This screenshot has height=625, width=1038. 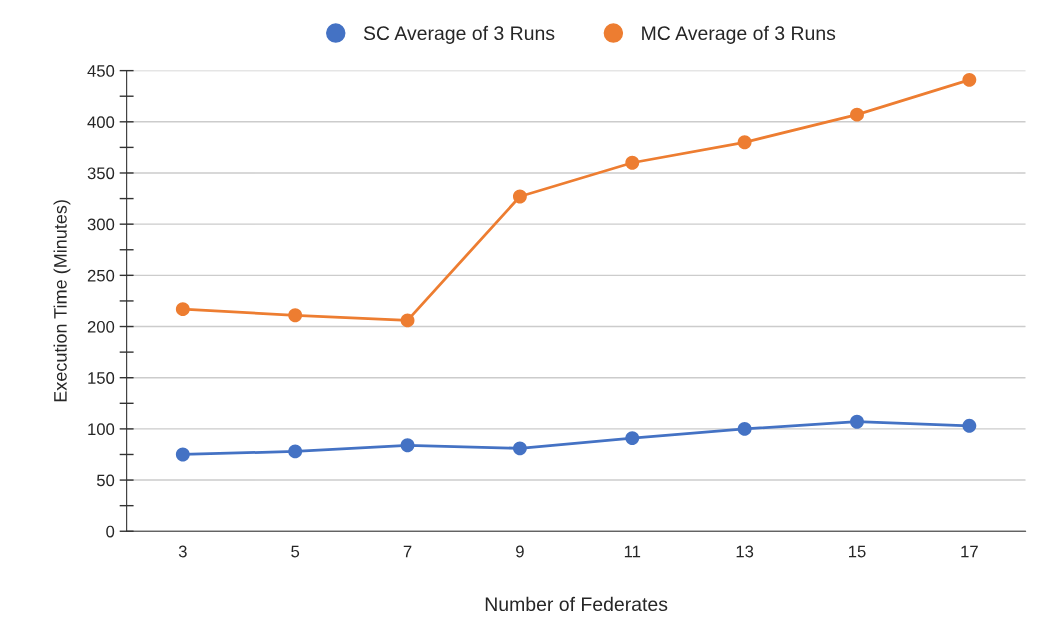 I want to click on x-tick-label: 13, so click(x=745, y=551).